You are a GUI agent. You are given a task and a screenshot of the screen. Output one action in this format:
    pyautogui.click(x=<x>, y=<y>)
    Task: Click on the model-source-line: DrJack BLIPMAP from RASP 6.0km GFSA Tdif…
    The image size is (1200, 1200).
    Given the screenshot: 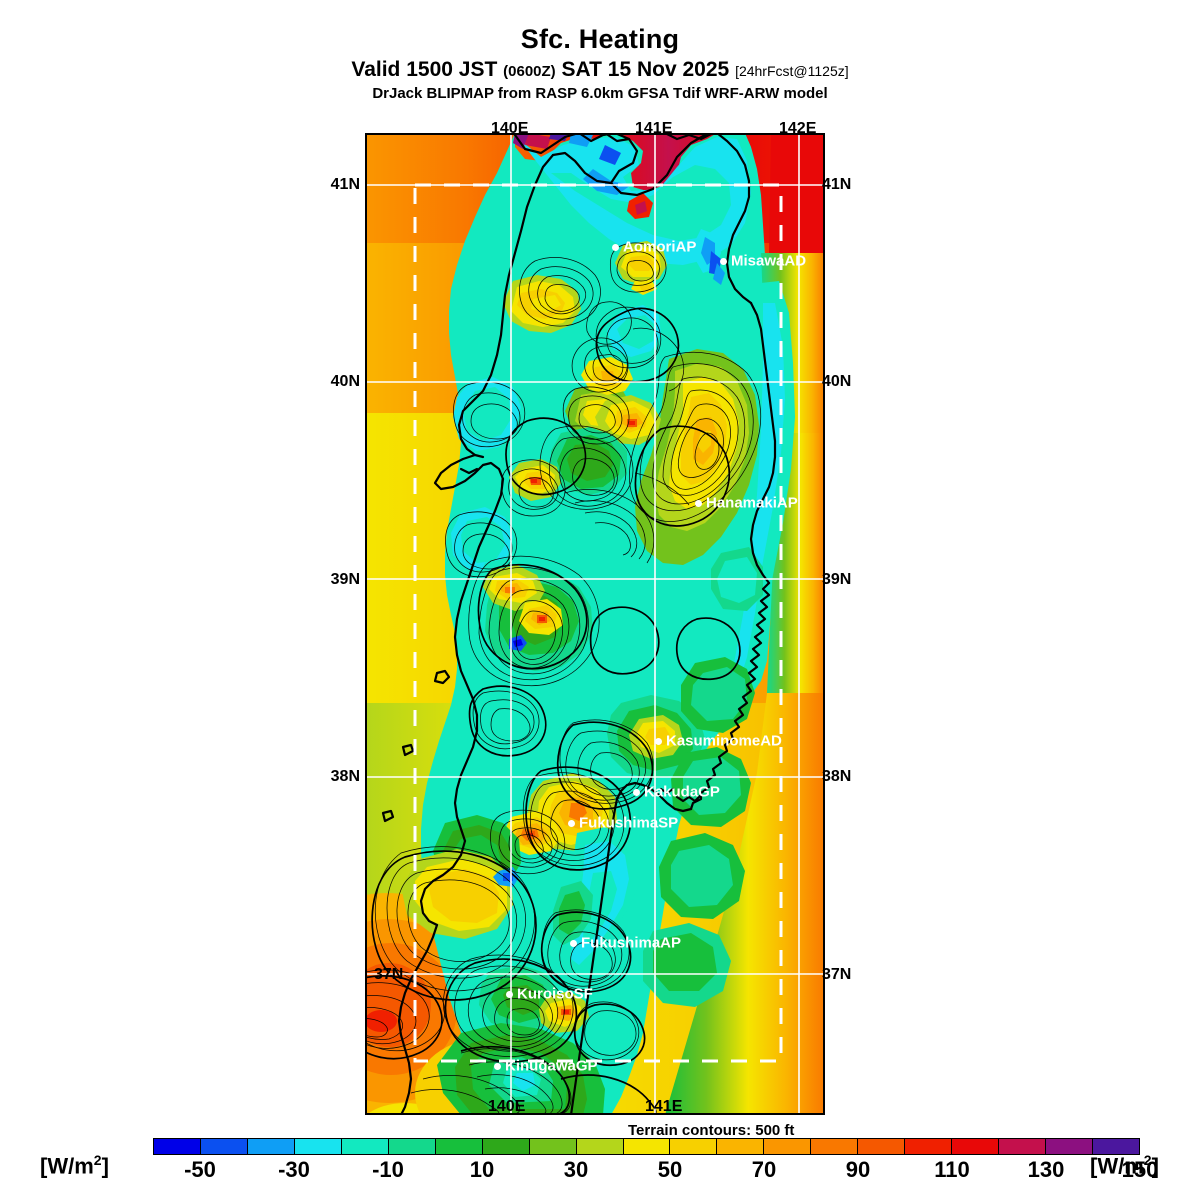 What is the action you would take?
    pyautogui.click(x=600, y=93)
    